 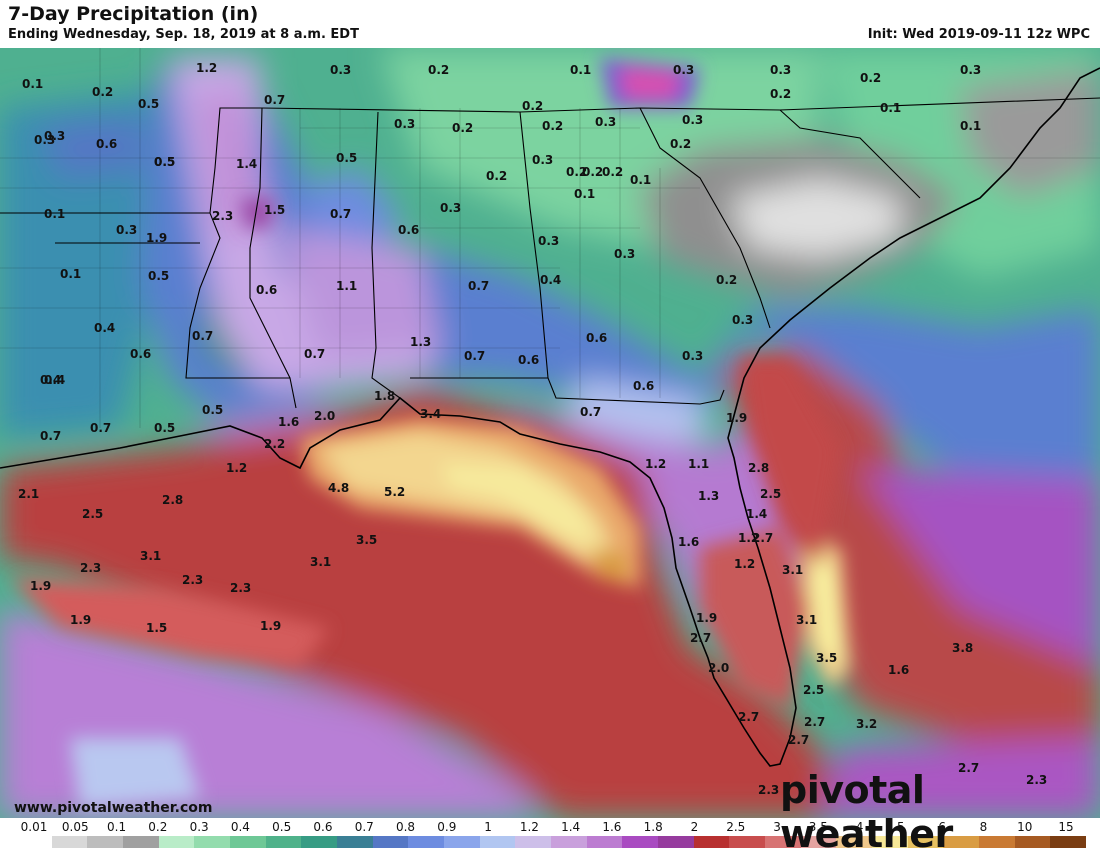 I want to click on colorbar-label: 2.5, so click(x=736, y=827).